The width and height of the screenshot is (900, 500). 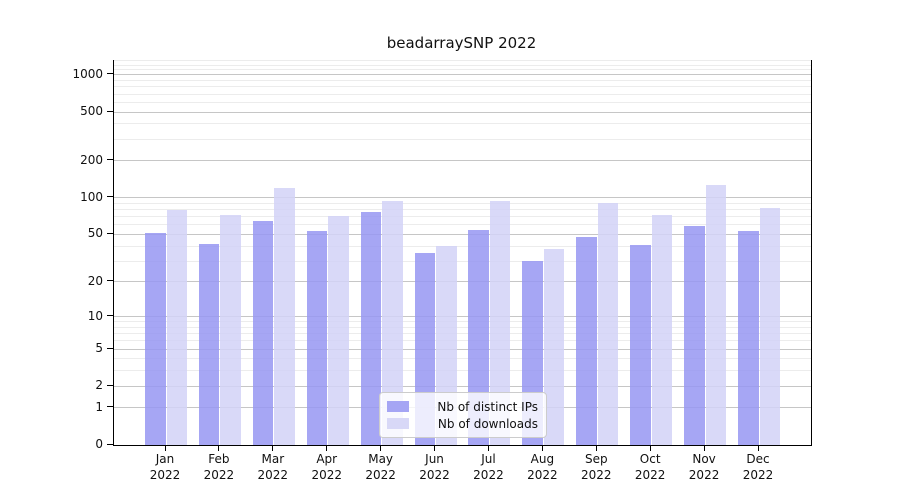 I want to click on legend-item-downloads: Nb of downloads, so click(x=462, y=423).